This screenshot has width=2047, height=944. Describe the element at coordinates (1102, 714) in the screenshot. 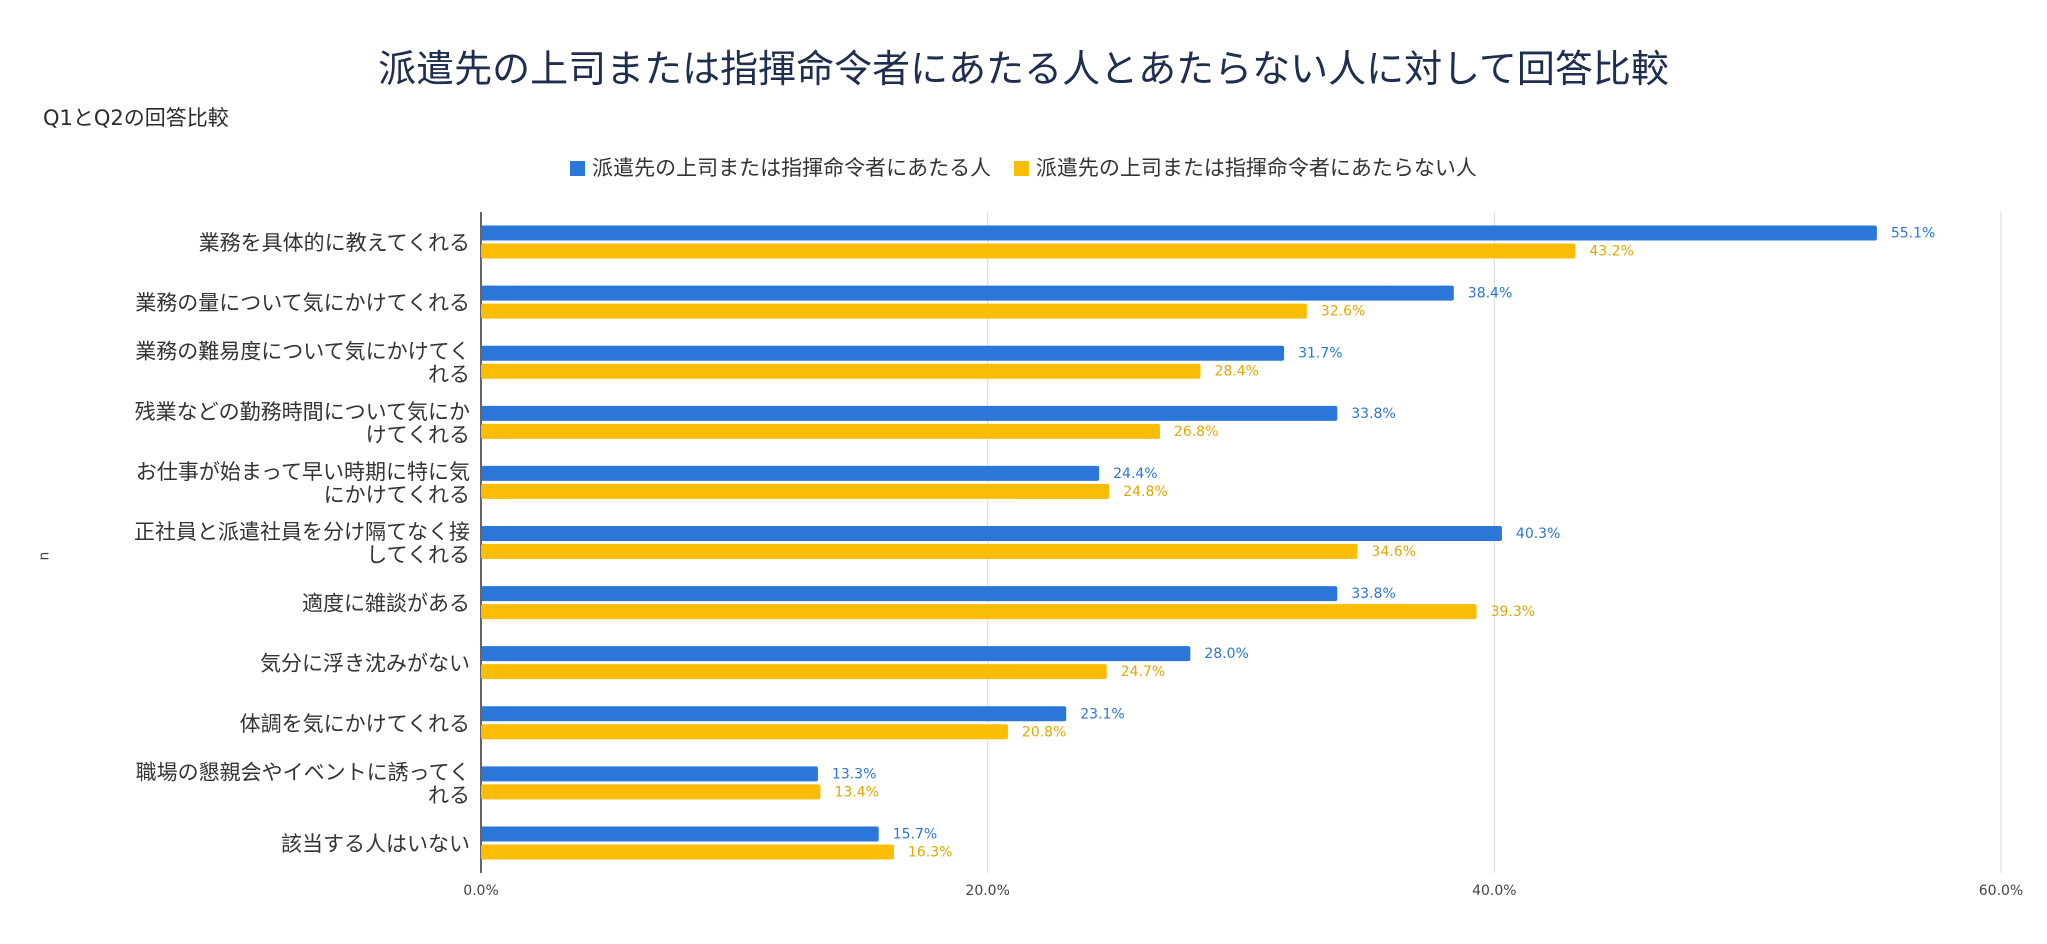

I see `data-label-series-1: 23.1%` at that location.